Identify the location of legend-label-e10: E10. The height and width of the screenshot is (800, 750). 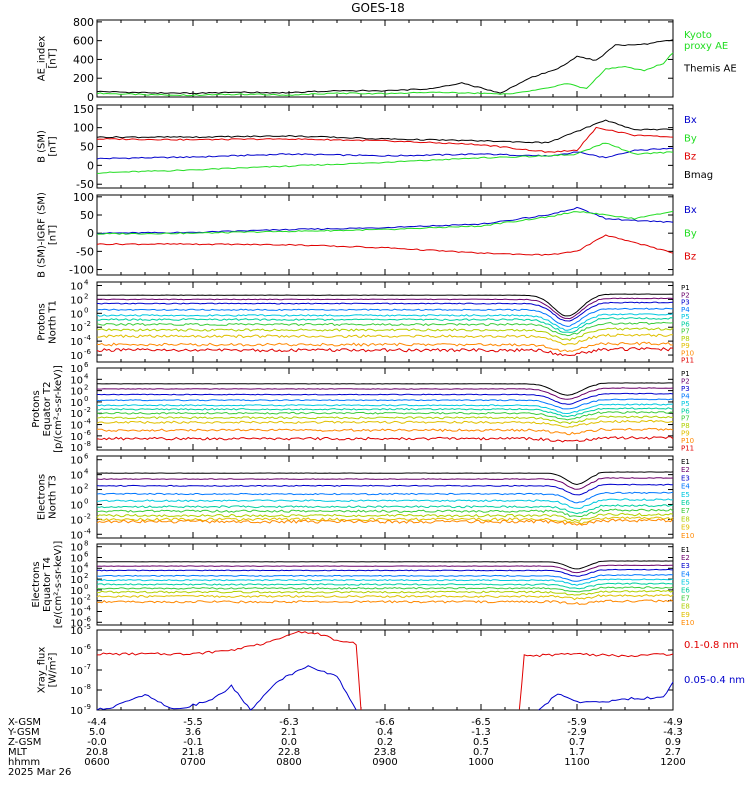
(687, 536).